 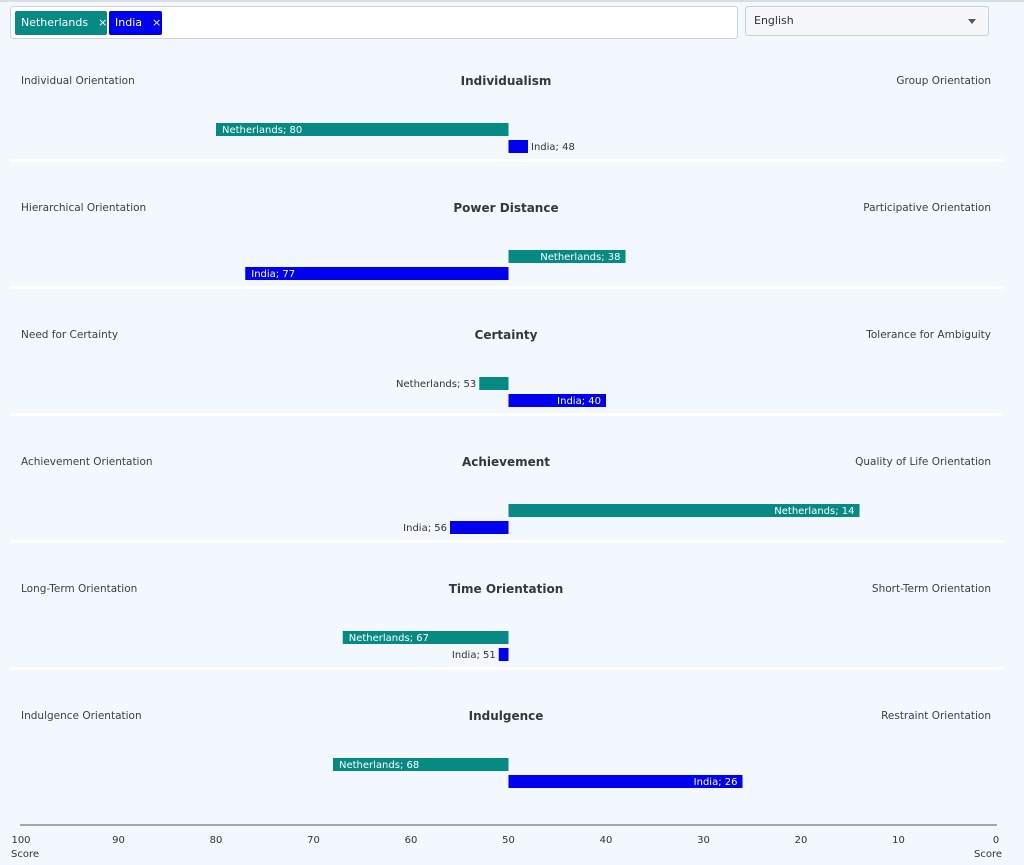 What do you see at coordinates (118, 840) in the screenshot?
I see `x-axis-tick-label: 90` at bounding box center [118, 840].